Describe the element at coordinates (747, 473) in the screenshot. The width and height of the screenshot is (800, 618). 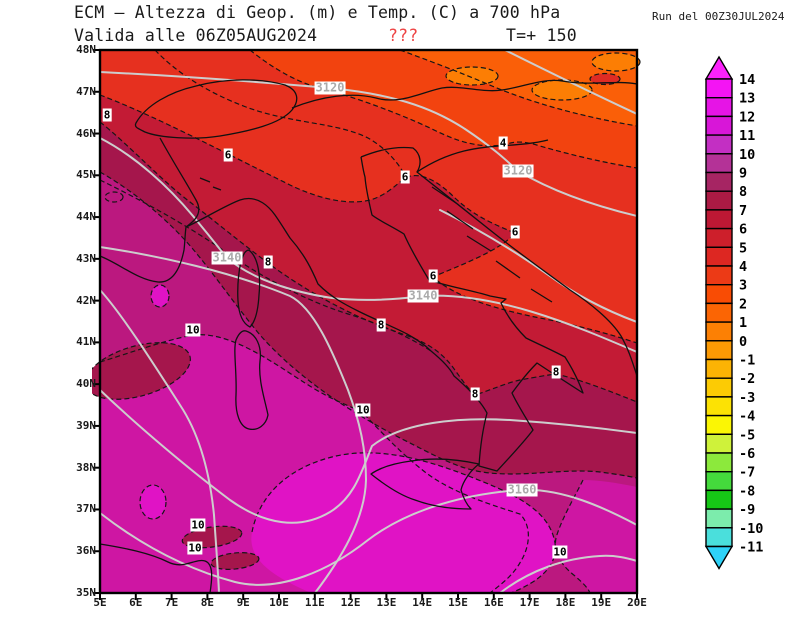
I see `colorbar-label: -7` at that location.